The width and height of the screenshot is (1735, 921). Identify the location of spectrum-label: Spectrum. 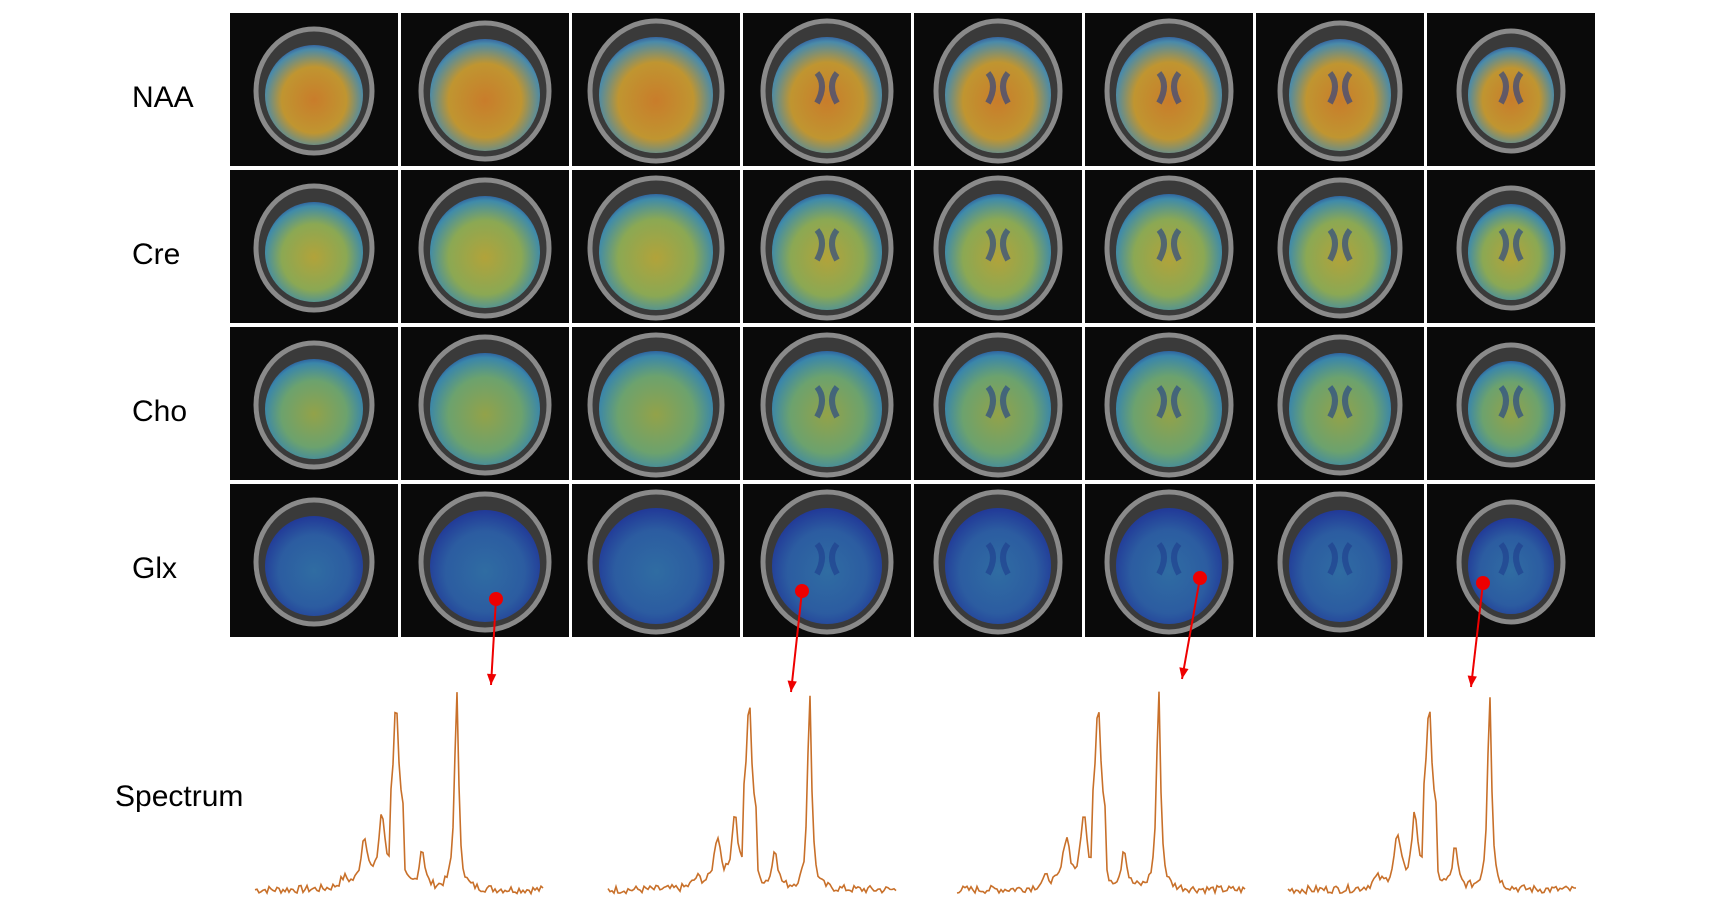
(179, 796).